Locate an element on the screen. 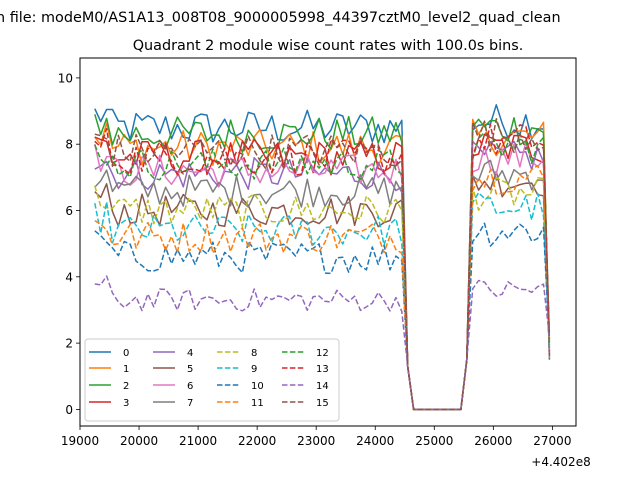  legend-label-3: 3 is located at coordinates (126, 403).